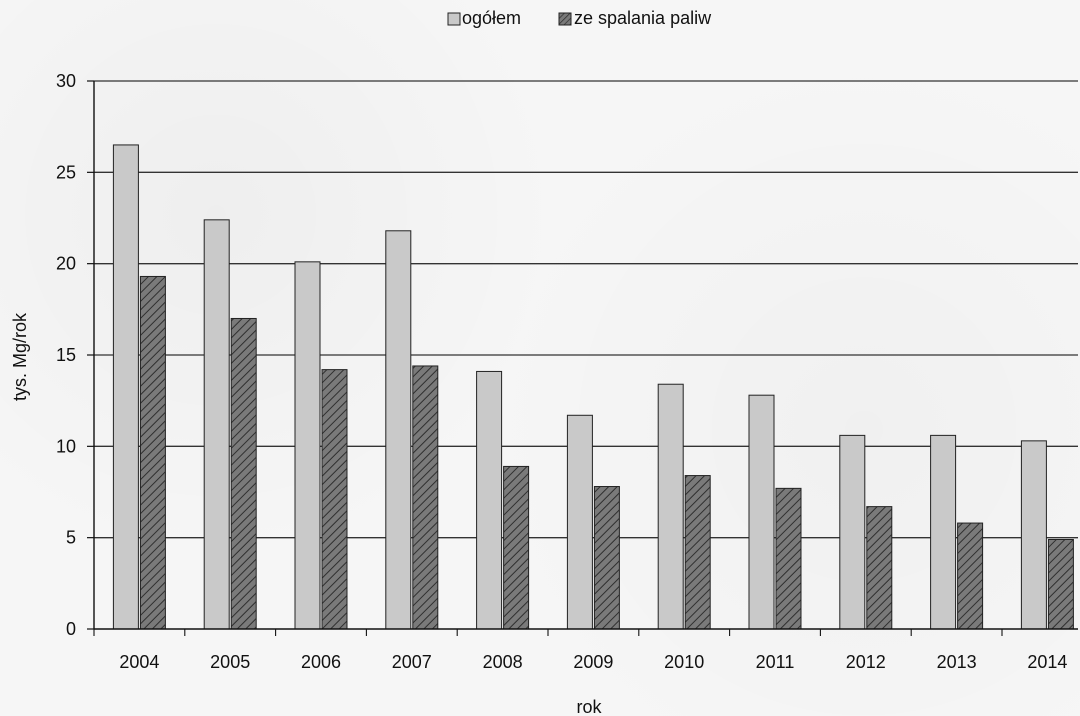 This screenshot has width=1080, height=716. Describe the element at coordinates (516, 547) in the screenshot. I see `bar-ze-spalania-paliw-2008` at that location.